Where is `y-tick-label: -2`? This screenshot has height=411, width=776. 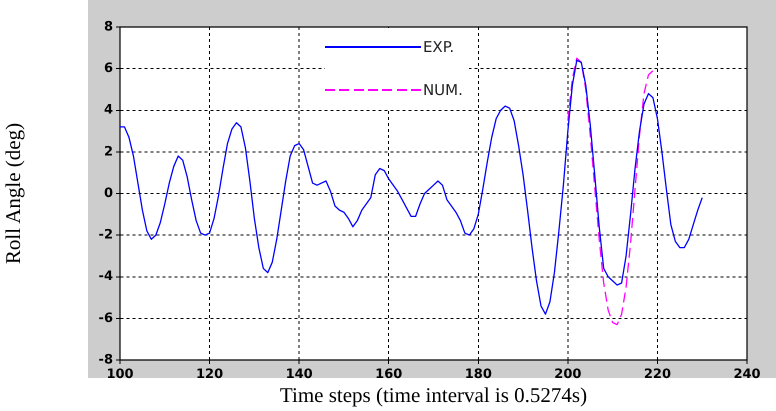 y-tick-label: -2 is located at coordinates (105, 235).